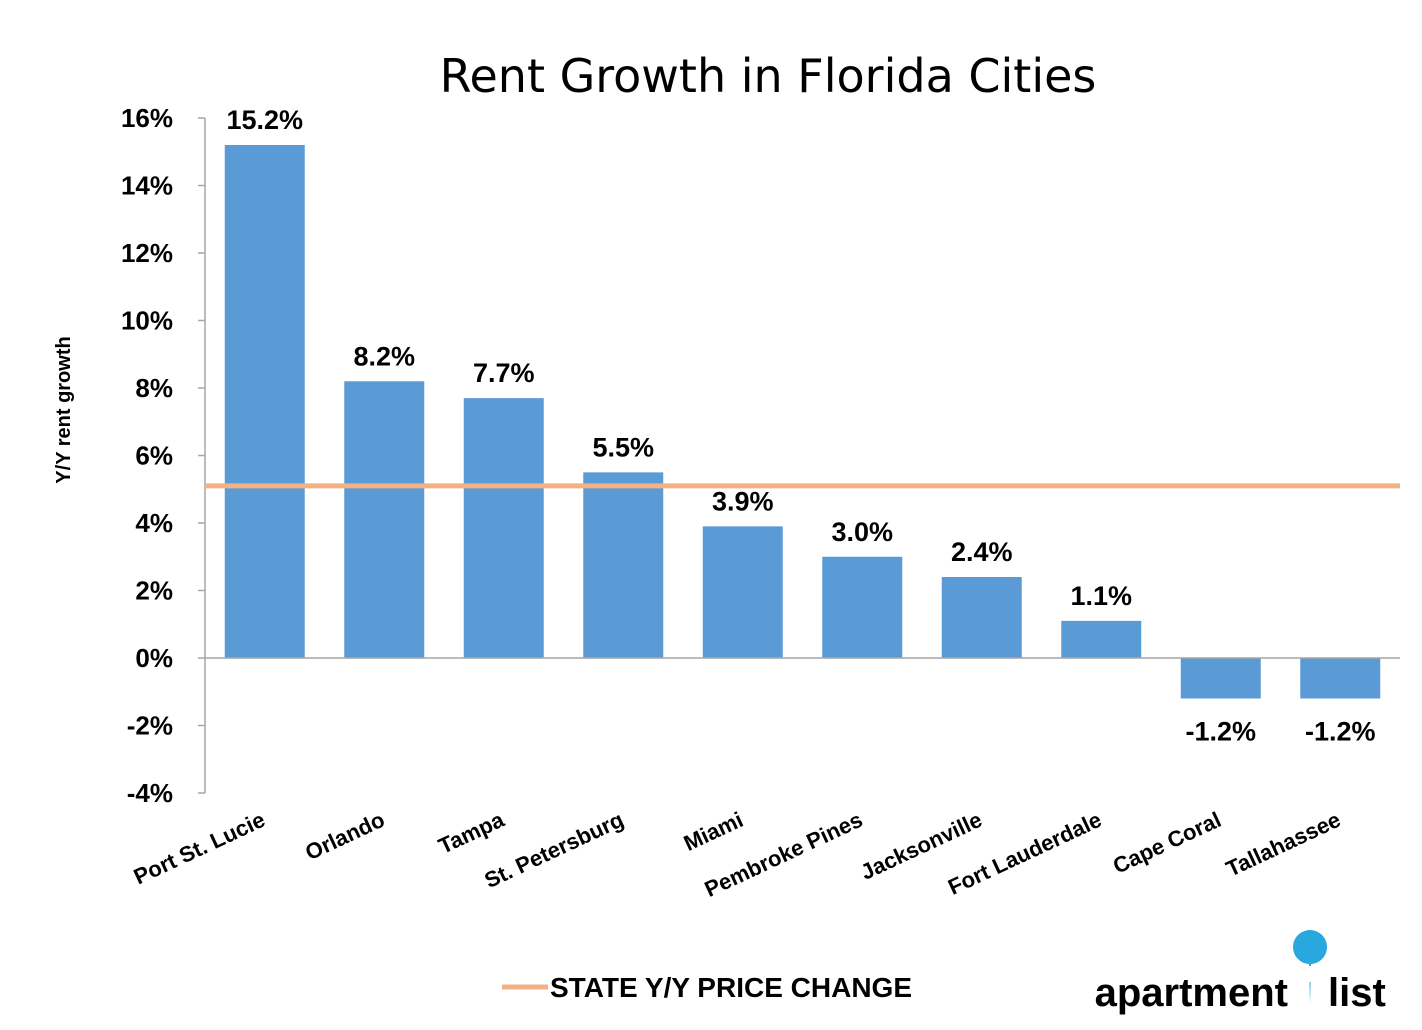 The image size is (1422, 1030). What do you see at coordinates (384, 356) in the screenshot?
I see `data-label: 8.2%` at bounding box center [384, 356].